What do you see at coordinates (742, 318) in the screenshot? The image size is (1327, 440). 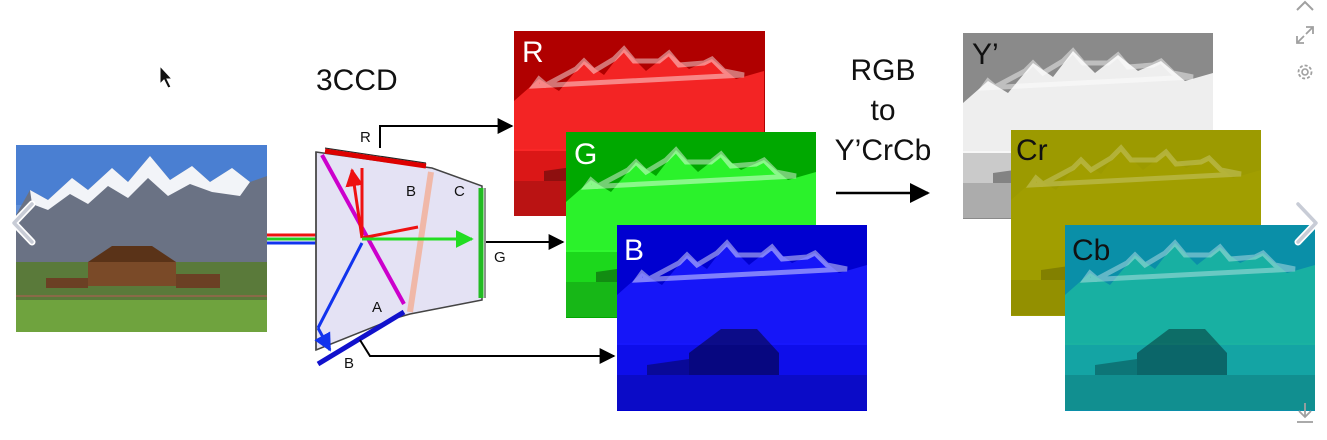 I see `channel-image-b` at bounding box center [742, 318].